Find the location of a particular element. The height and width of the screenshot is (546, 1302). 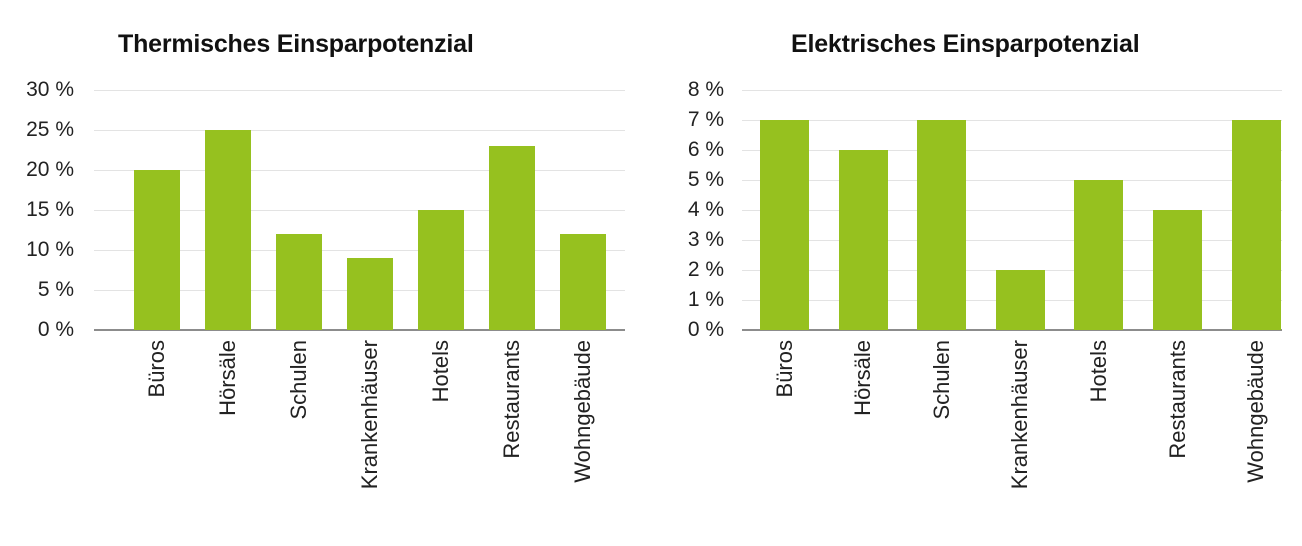

chart-title: Thermisches Einsparpotenzial is located at coordinates (296, 44).